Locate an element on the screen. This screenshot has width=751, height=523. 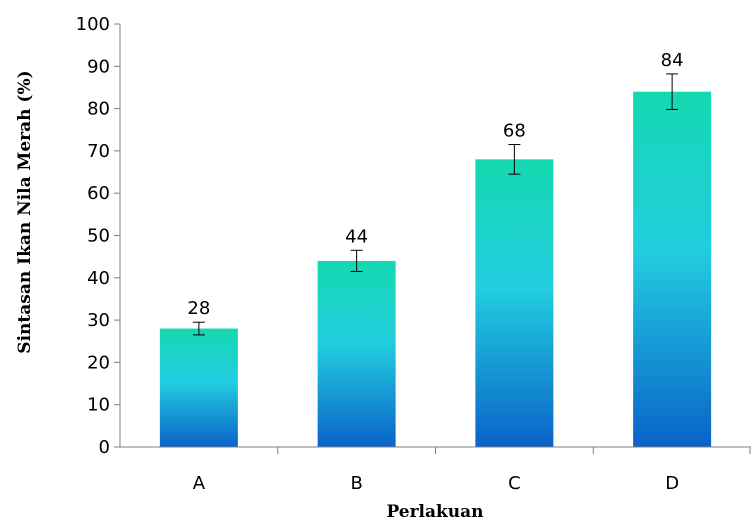
bar-C is located at coordinates (514, 303).